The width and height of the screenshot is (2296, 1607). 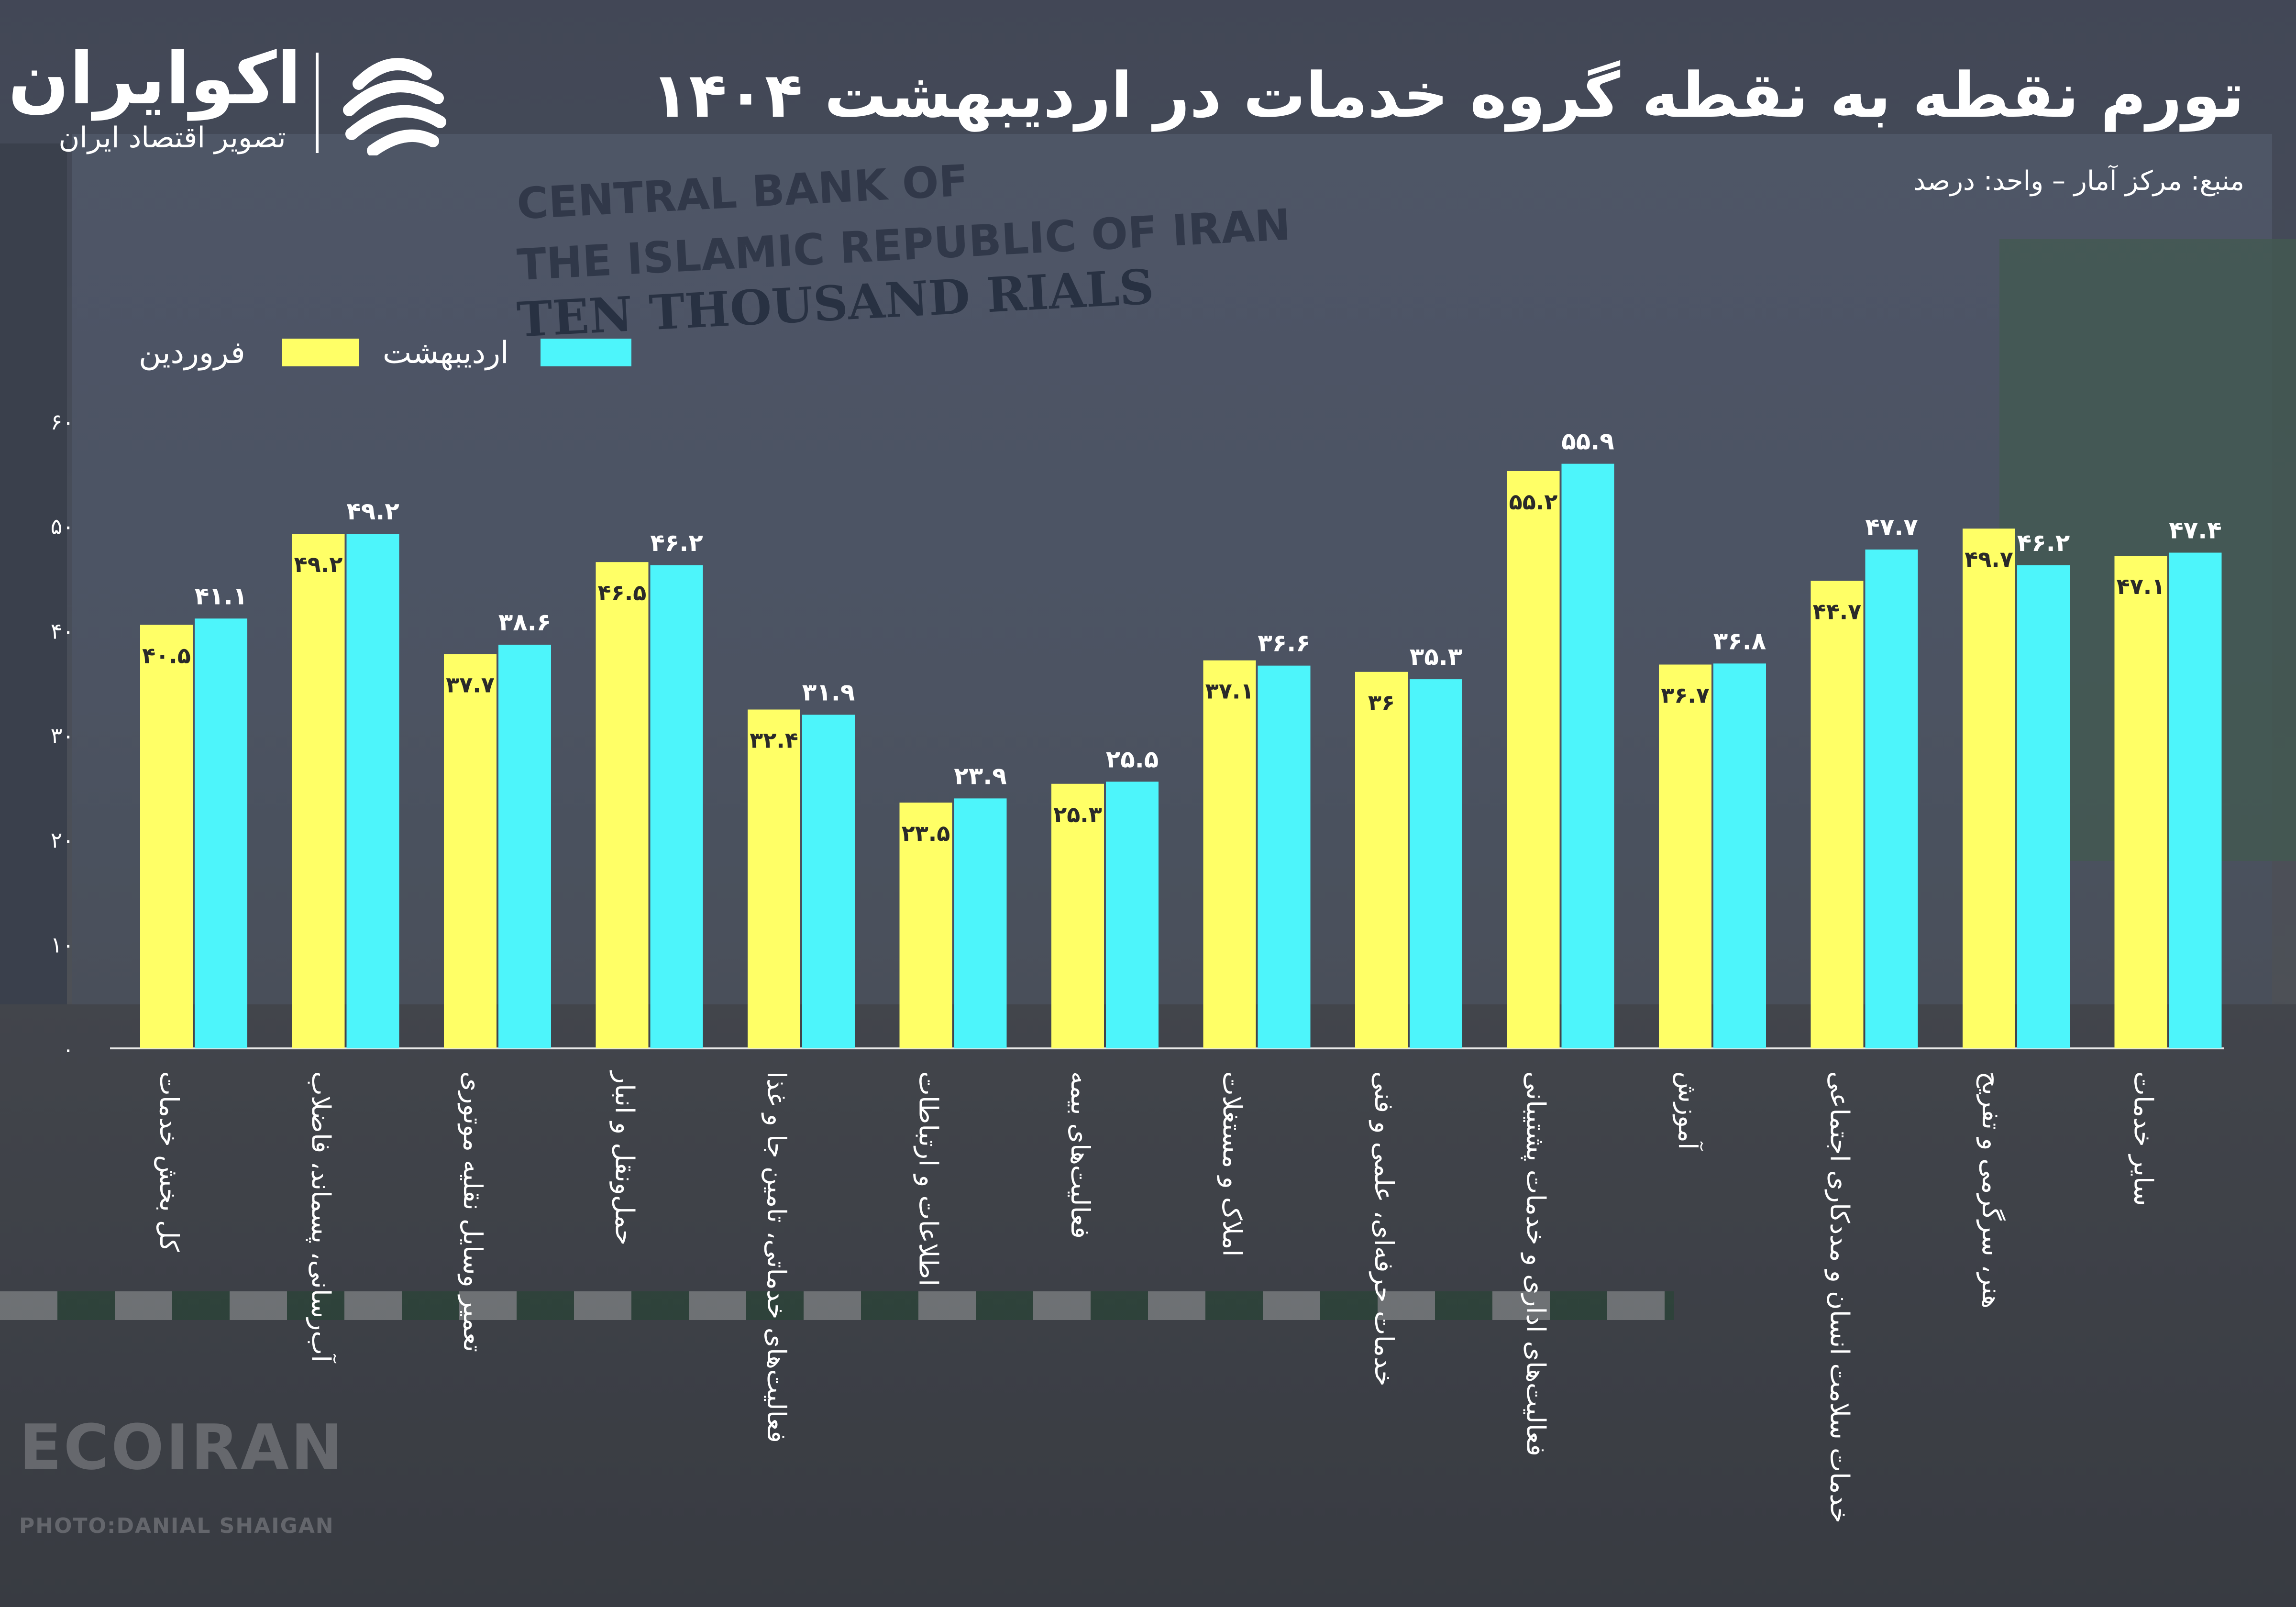 What do you see at coordinates (169, 1161) in the screenshot?
I see `x-tick-label: کل بخش خدمات` at bounding box center [169, 1161].